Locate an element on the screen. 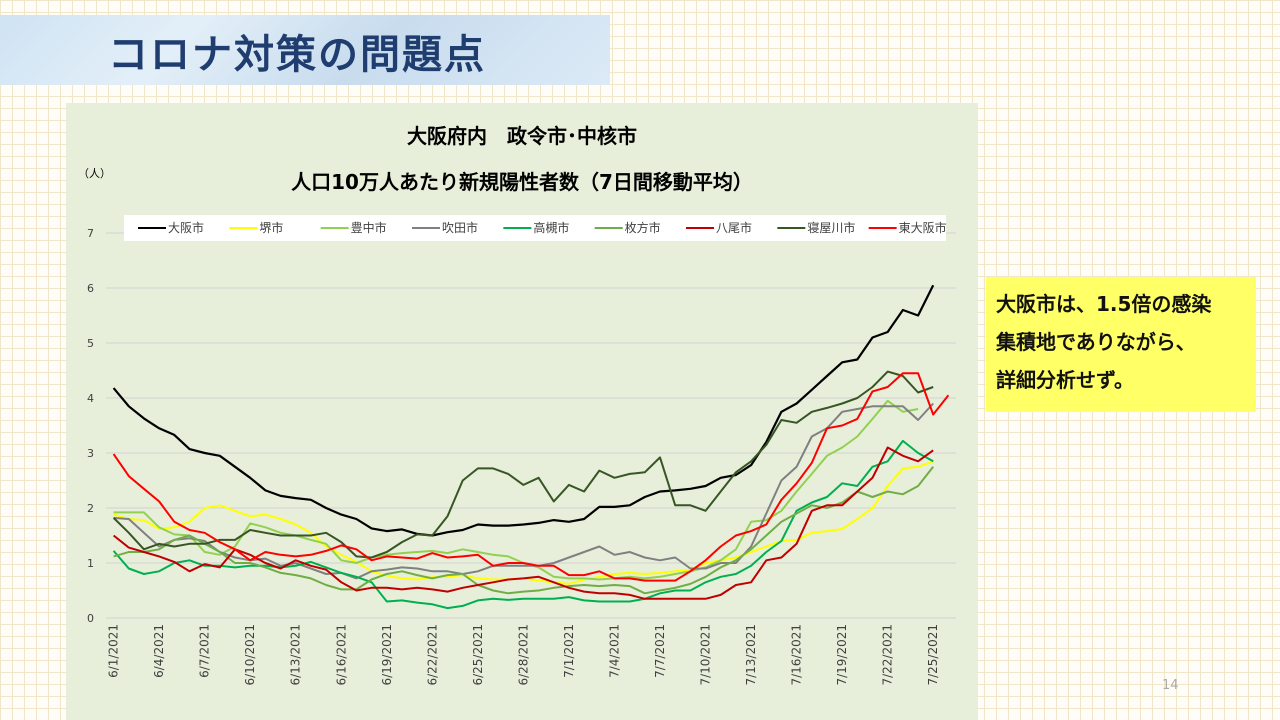 Image resolution: width=1280 pixels, height=720 pixels. x-tick-label: 6/1/2021 is located at coordinates (114, 651).